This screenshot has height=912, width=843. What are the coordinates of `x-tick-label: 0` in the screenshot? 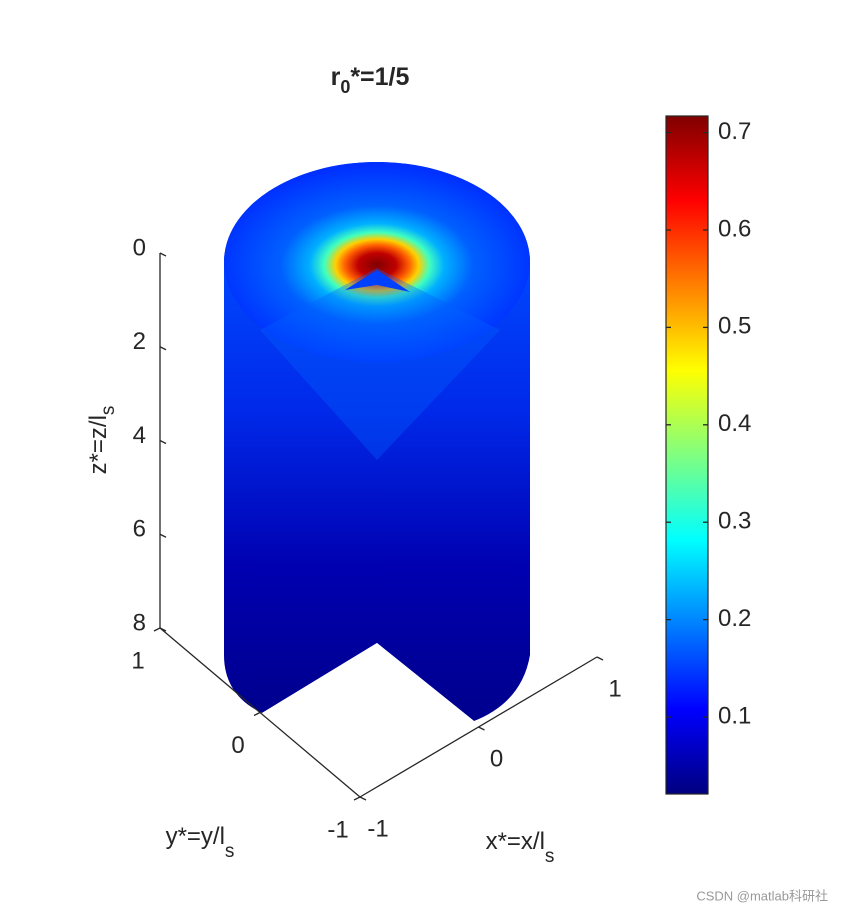 It's located at (496, 758).